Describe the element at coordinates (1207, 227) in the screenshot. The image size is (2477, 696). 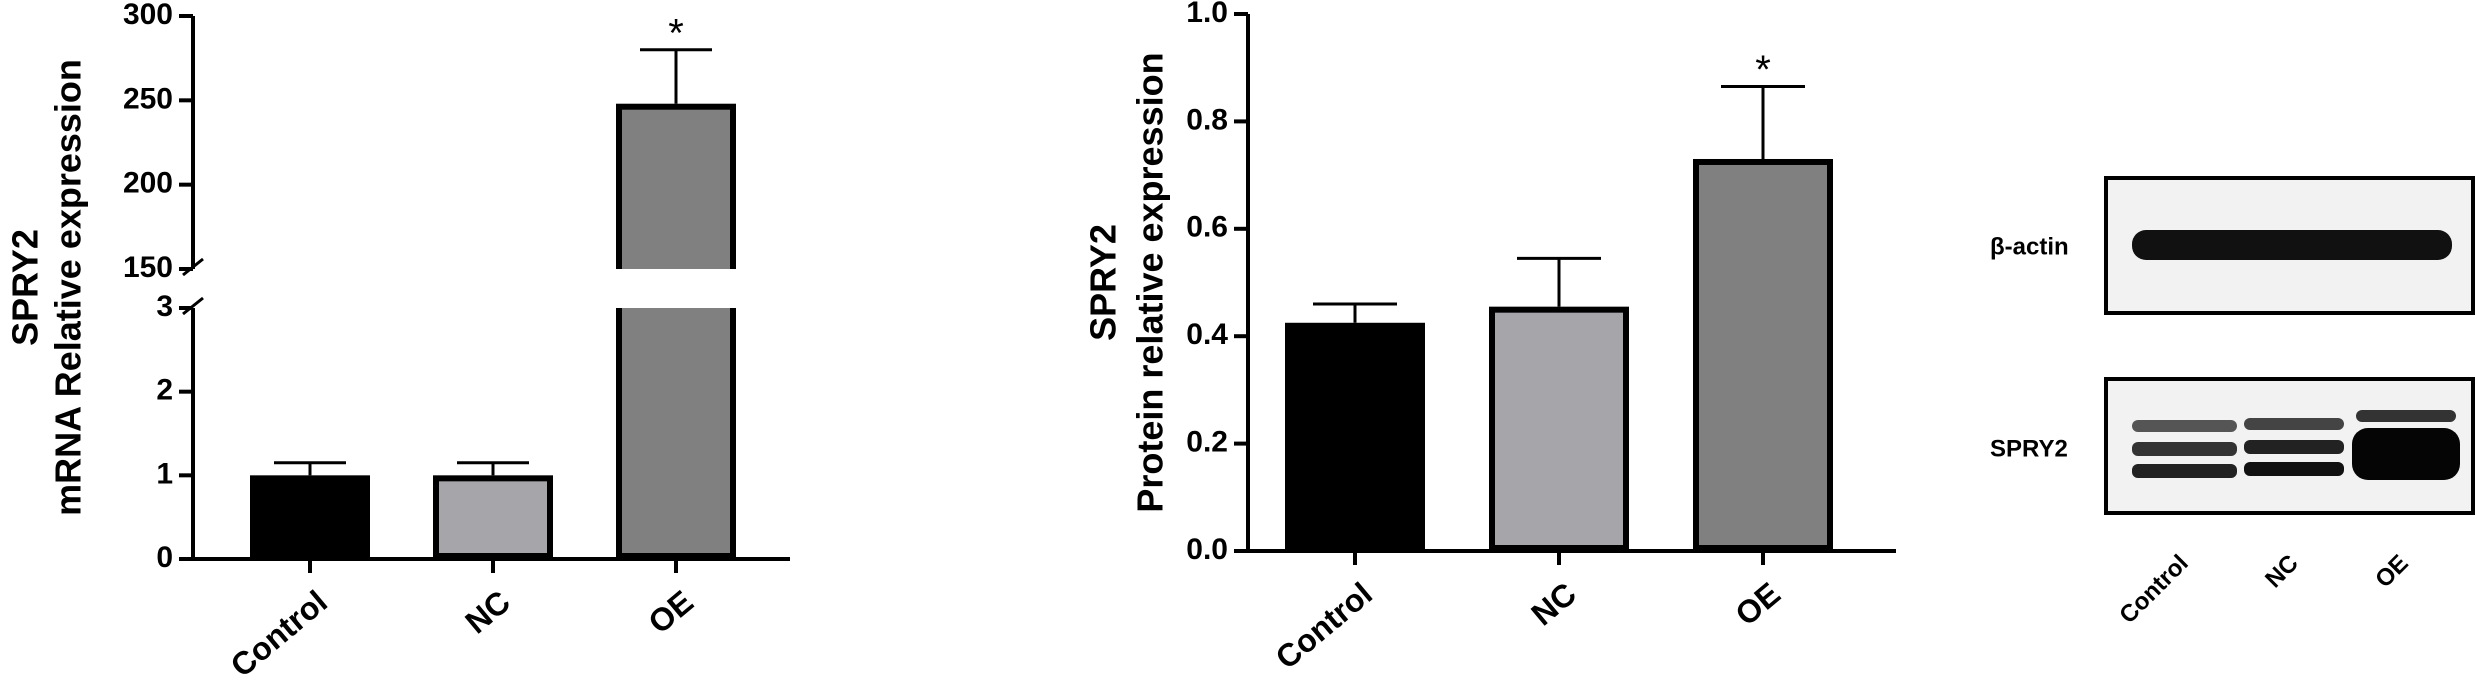
I see `y-tick-label: 0.6` at that location.